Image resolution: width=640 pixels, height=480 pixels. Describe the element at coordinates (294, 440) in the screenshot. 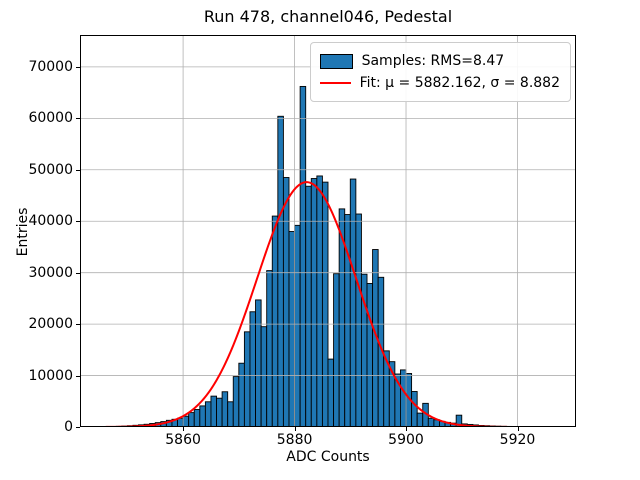

I see `x-tick-label: 5880` at that location.